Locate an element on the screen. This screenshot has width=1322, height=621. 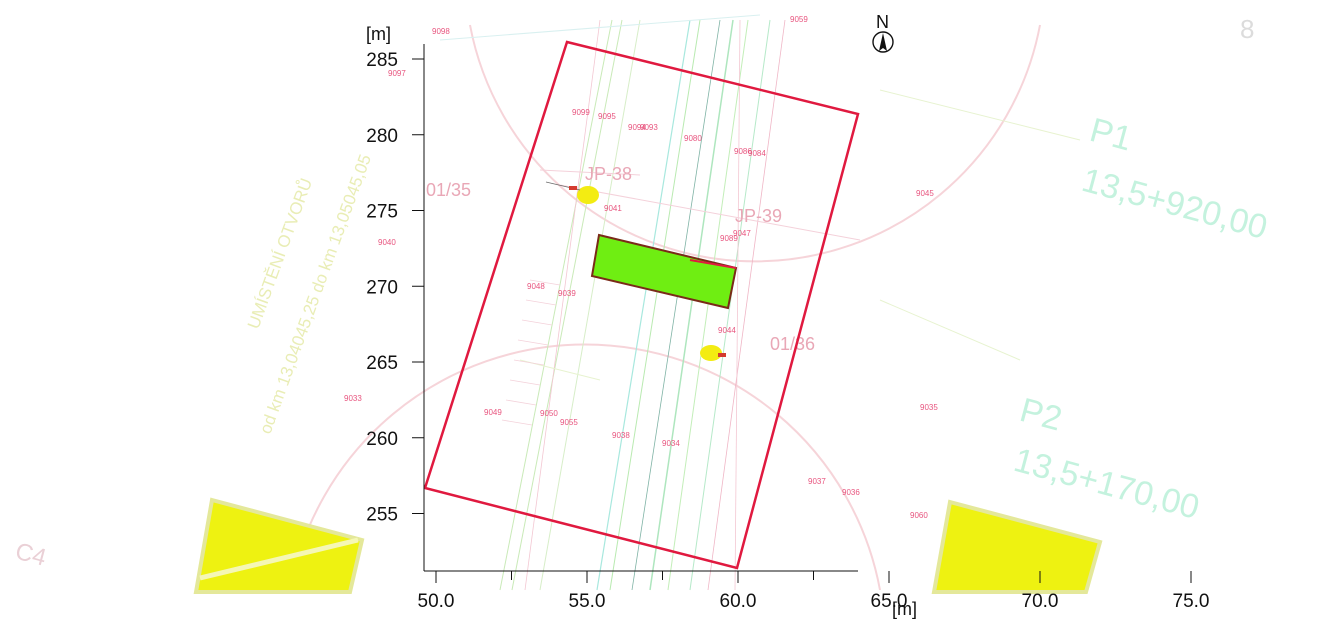
point-label: 9036 is located at coordinates (851, 492).